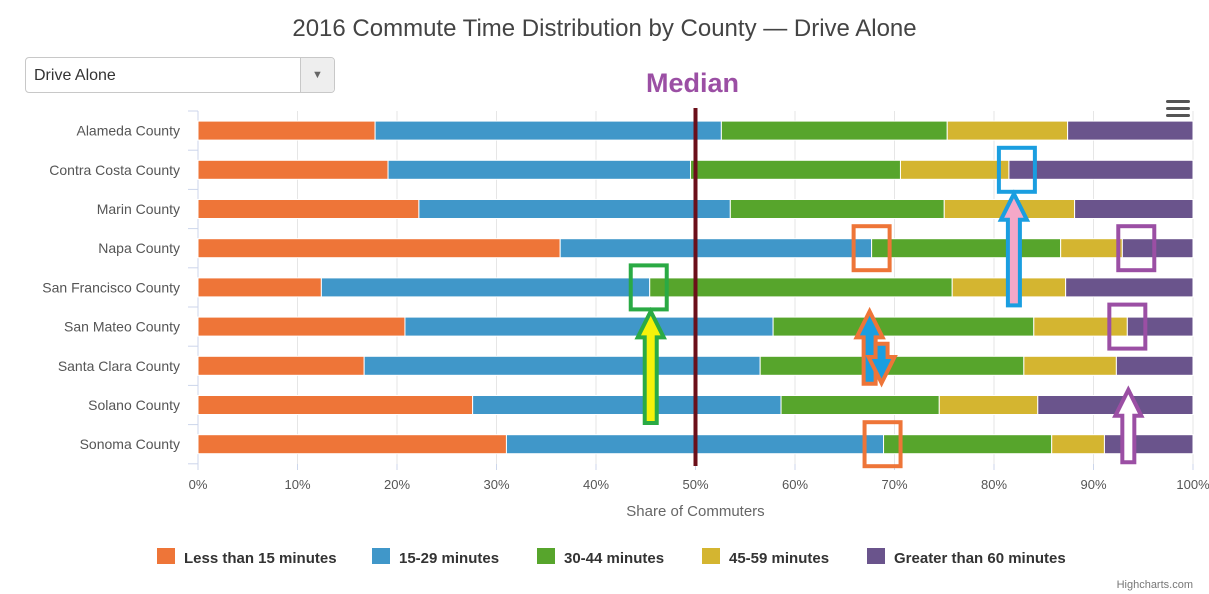 The image size is (1209, 594). What do you see at coordinates (1192, 484) in the screenshot?
I see `x-tick-label-10: 100%` at bounding box center [1192, 484].